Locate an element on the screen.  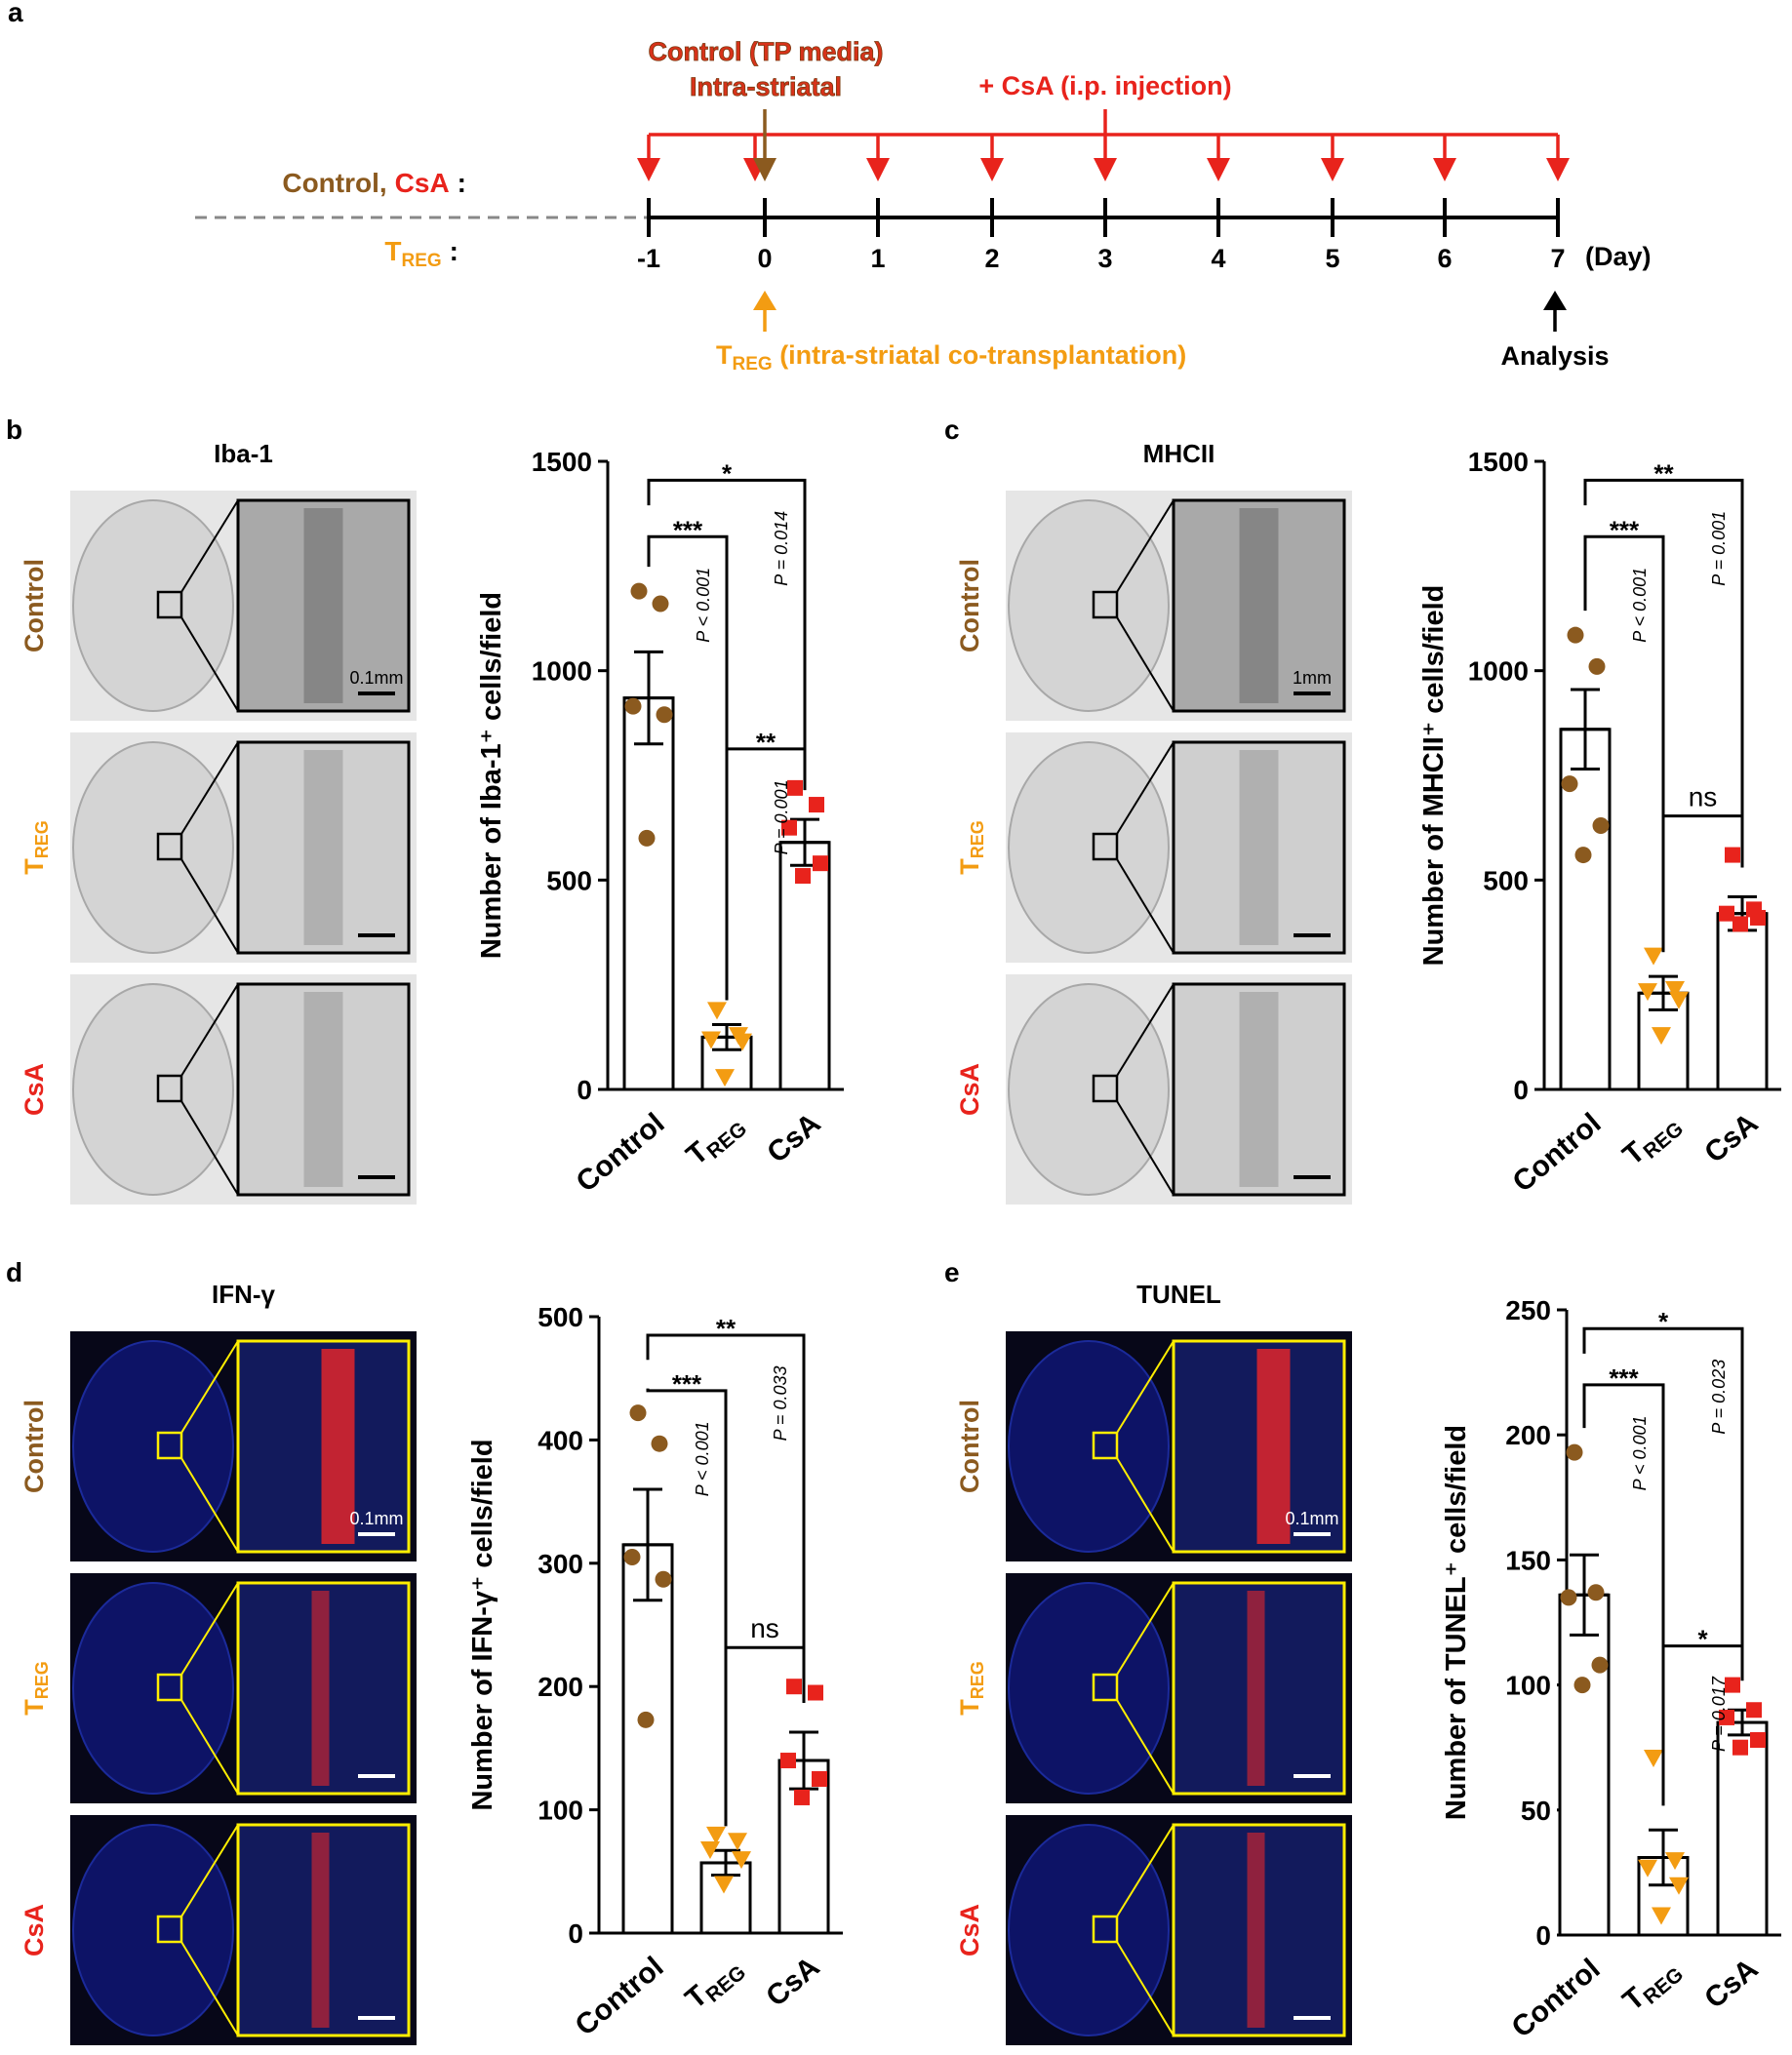
scale-bar-label: 0.1mm is located at coordinates (1312, 1518).